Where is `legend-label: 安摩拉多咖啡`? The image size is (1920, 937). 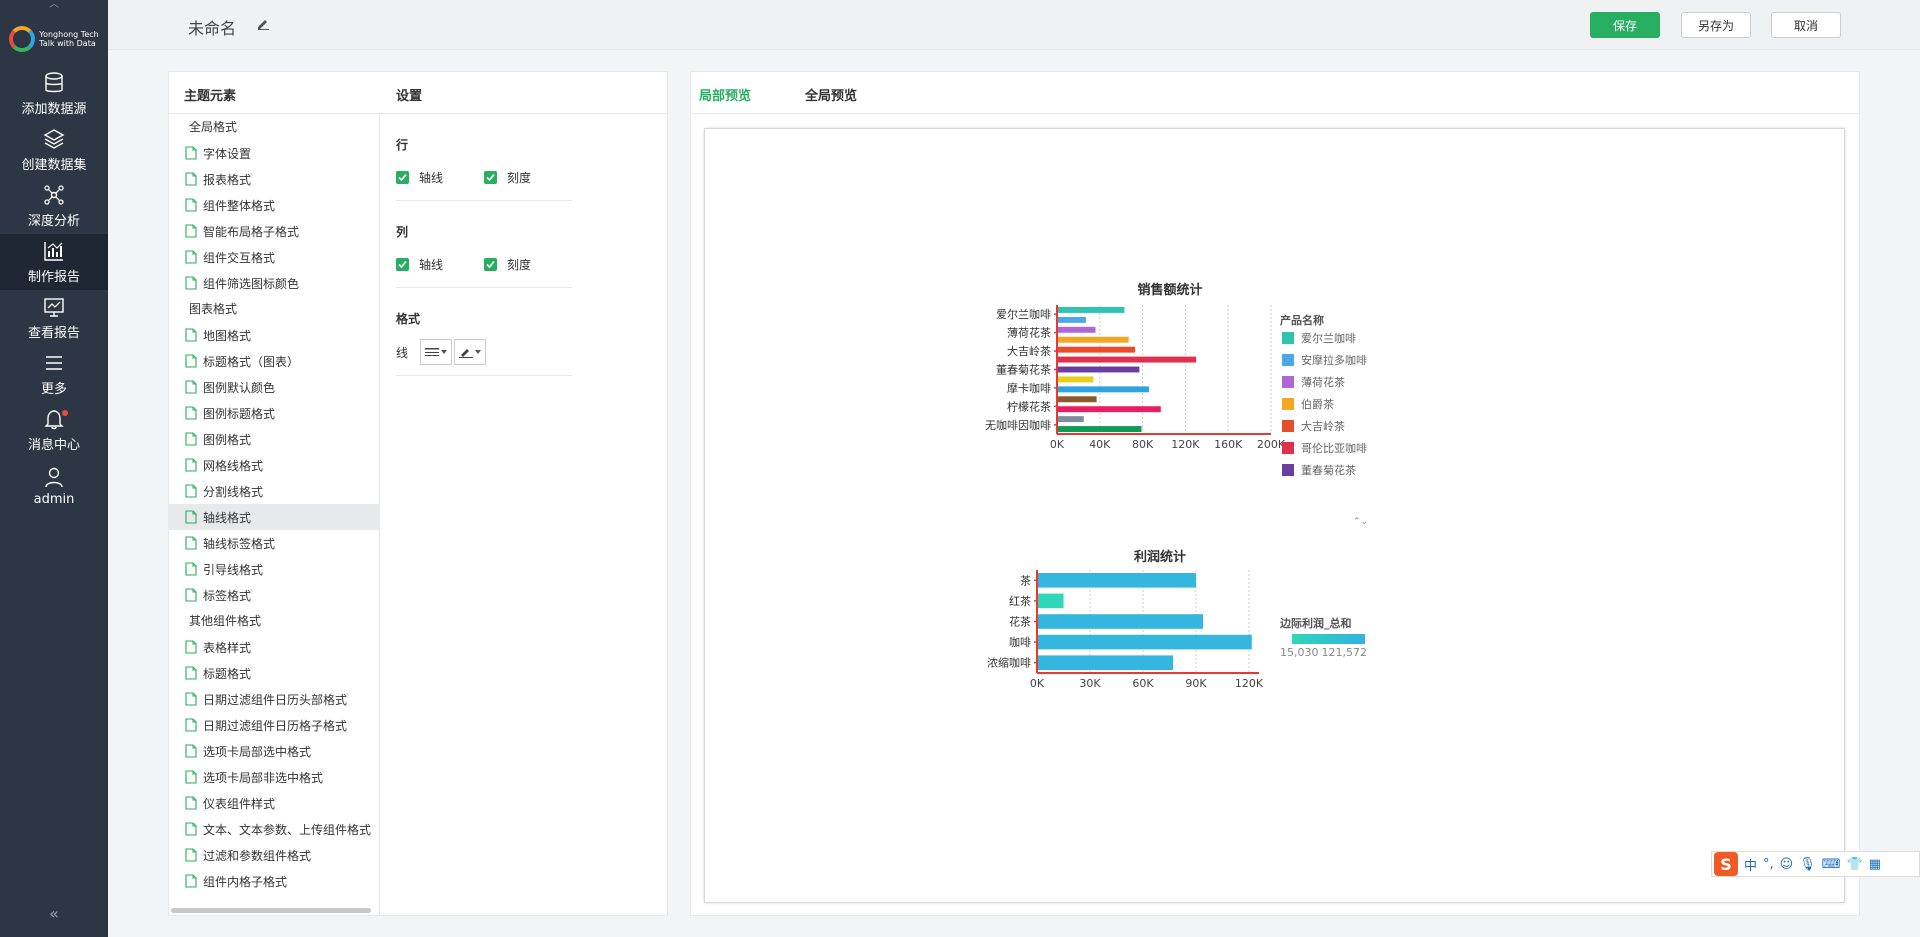 legend-label: 安摩拉多咖啡 is located at coordinates (1334, 360).